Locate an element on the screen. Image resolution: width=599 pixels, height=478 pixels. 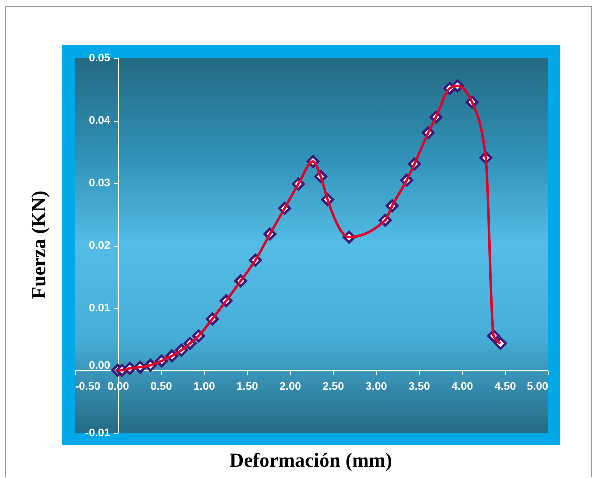
x-axis-title: Deformación (mm) is located at coordinates (311, 461).